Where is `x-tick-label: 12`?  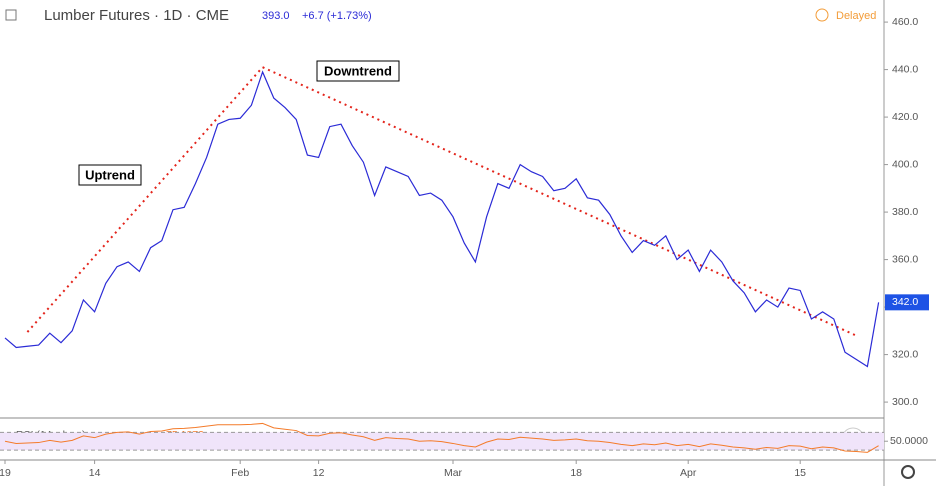 x-tick-label: 12 is located at coordinates (319, 473).